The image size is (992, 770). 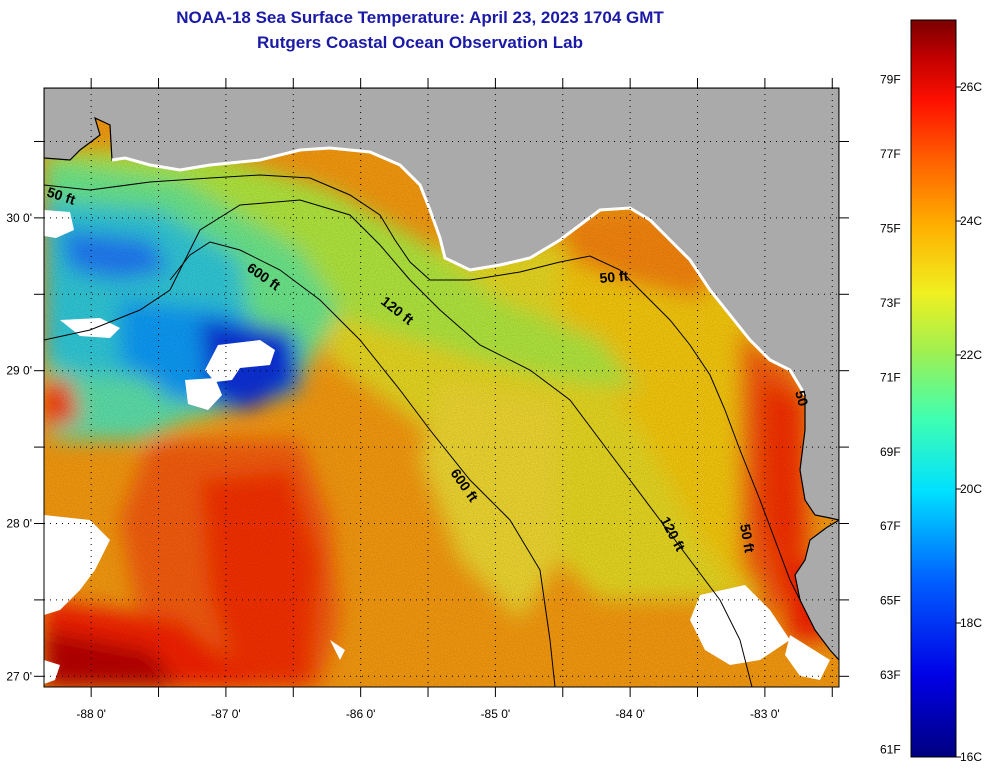 What do you see at coordinates (890, 303) in the screenshot?
I see `colorbar-f-label: 73F` at bounding box center [890, 303].